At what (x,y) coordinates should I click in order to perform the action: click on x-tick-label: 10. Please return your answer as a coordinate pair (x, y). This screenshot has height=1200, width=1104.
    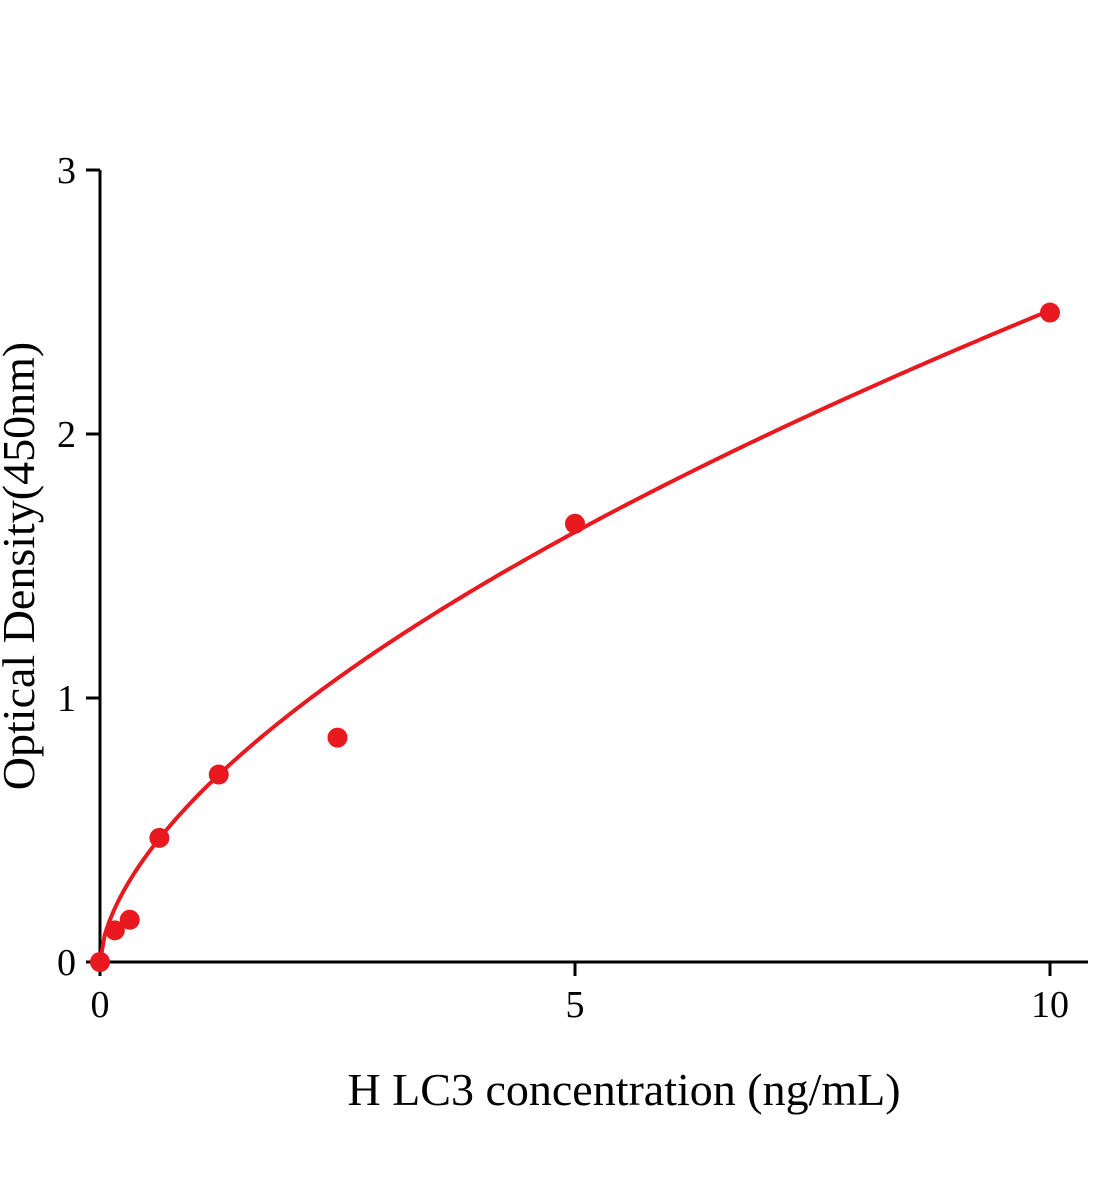
    Looking at the image, I should click on (1050, 1005).